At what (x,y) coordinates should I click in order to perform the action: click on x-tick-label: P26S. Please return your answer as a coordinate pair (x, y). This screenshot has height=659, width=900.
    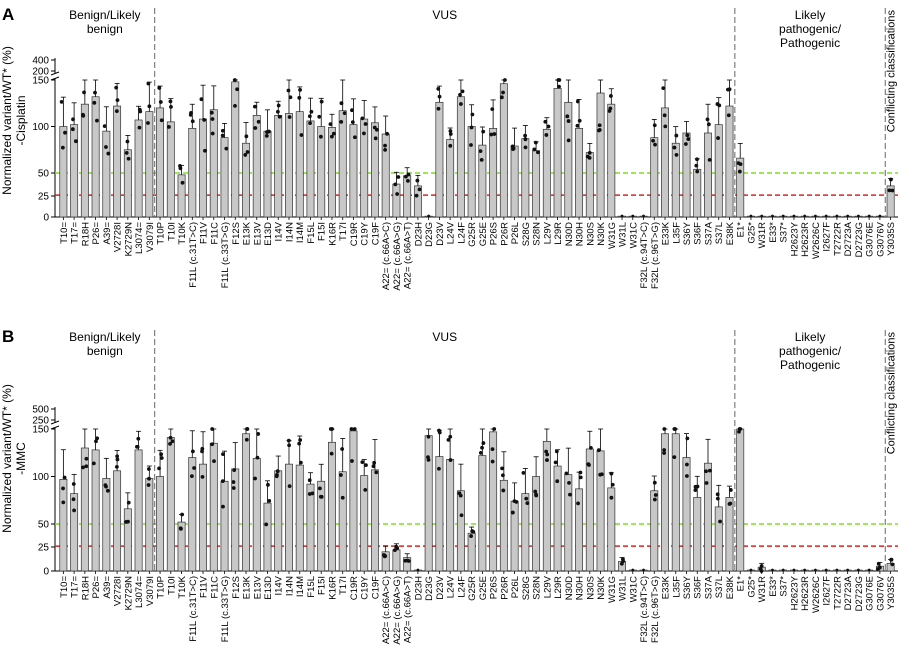
    Looking at the image, I should click on (494, 233).